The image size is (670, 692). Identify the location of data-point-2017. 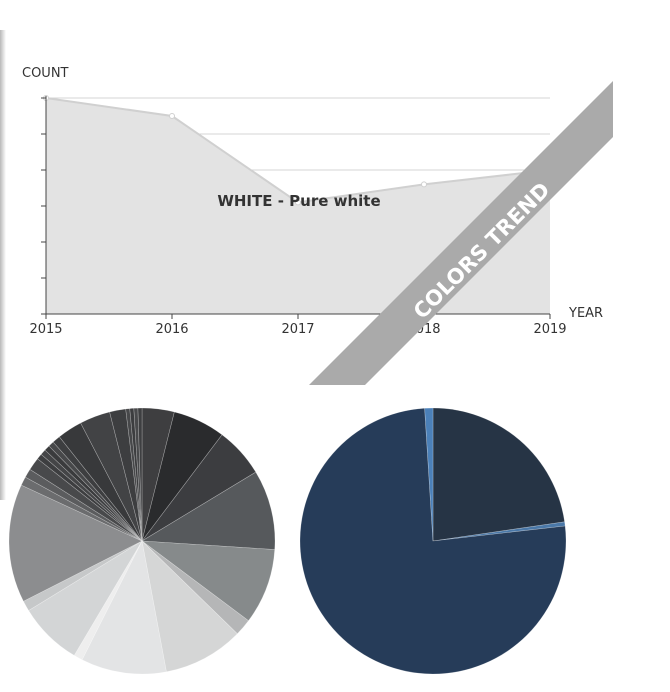
(298, 202).